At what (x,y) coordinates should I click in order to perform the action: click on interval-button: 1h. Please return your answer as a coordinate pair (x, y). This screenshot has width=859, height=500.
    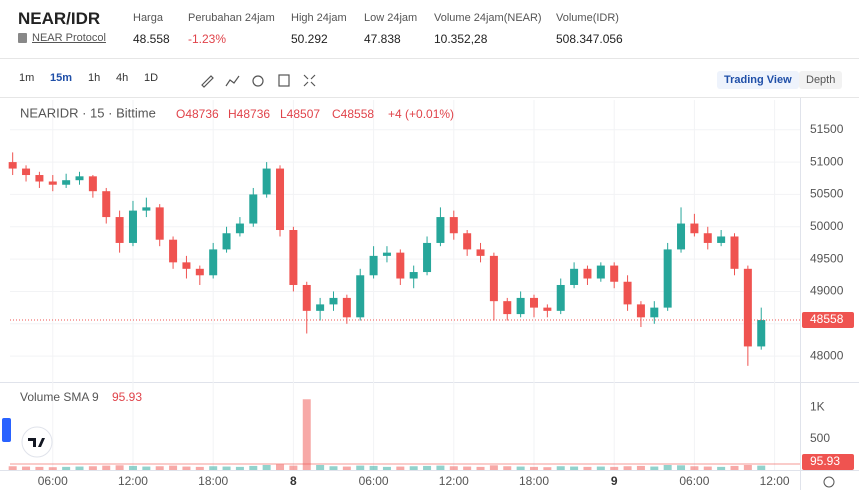
    Looking at the image, I should click on (94, 78).